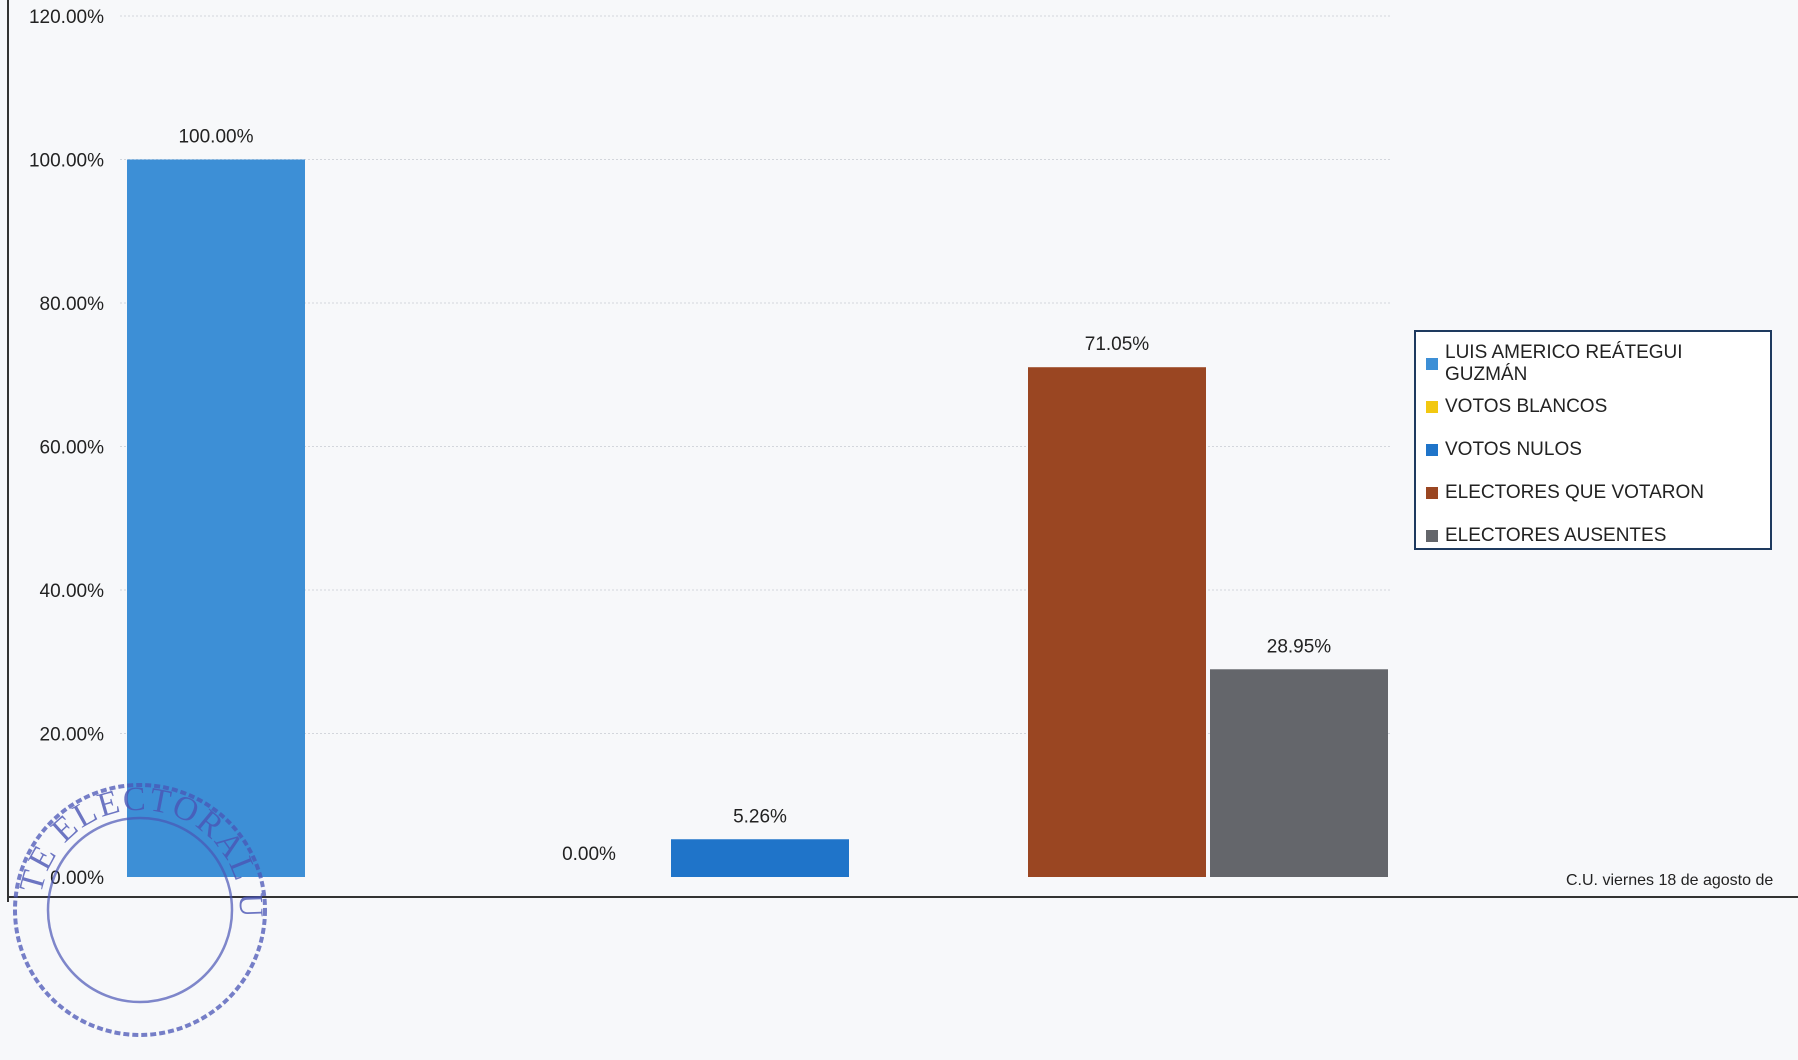 The width and height of the screenshot is (1798, 1060). Describe the element at coordinates (1564, 363) in the screenshot. I see `legend-label: LUIS AMERICO REÁTEGUI GUZMÁN` at that location.